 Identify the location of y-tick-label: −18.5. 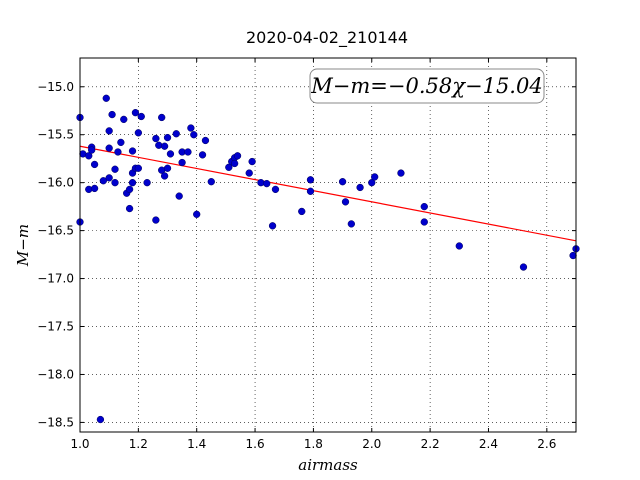
(55, 422).